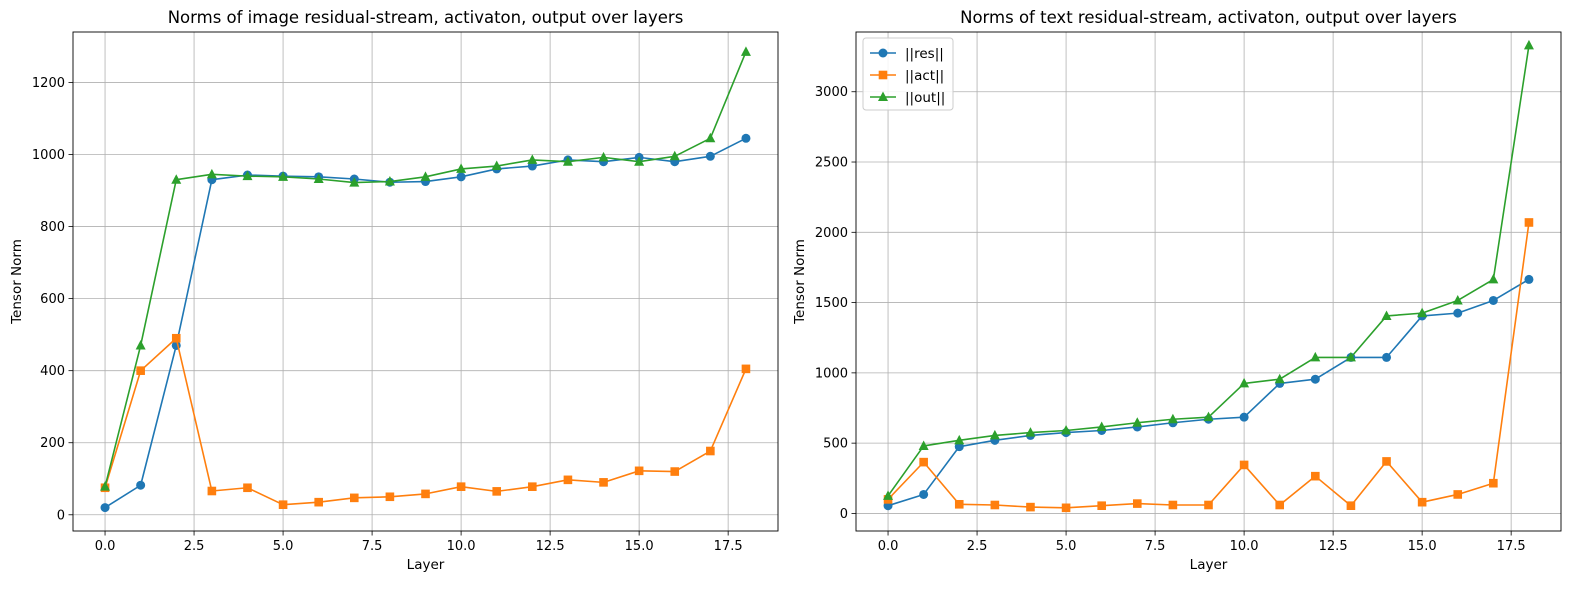 The width and height of the screenshot is (1589, 590). Describe the element at coordinates (908, 74) in the screenshot. I see `legend: ||res|| ||act|| ||out||` at that location.